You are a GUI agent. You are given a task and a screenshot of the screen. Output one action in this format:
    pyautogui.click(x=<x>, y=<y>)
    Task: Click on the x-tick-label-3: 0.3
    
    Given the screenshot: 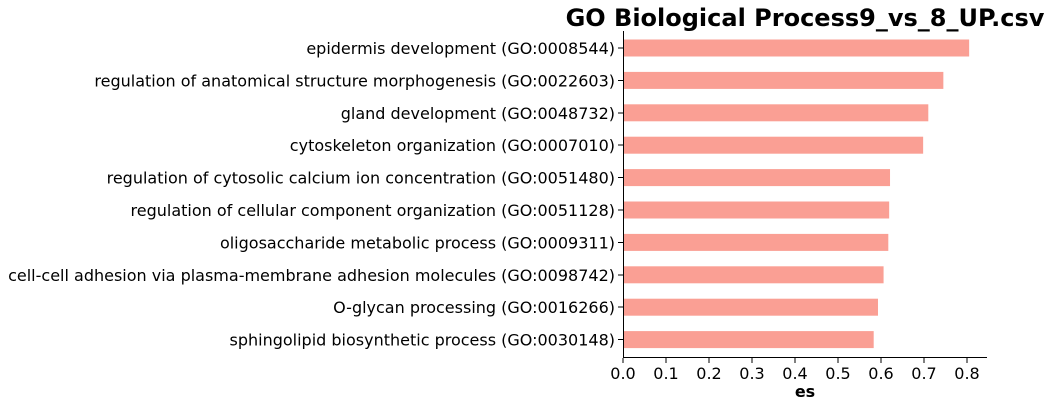 What is the action you would take?
    pyautogui.click(x=751, y=373)
    